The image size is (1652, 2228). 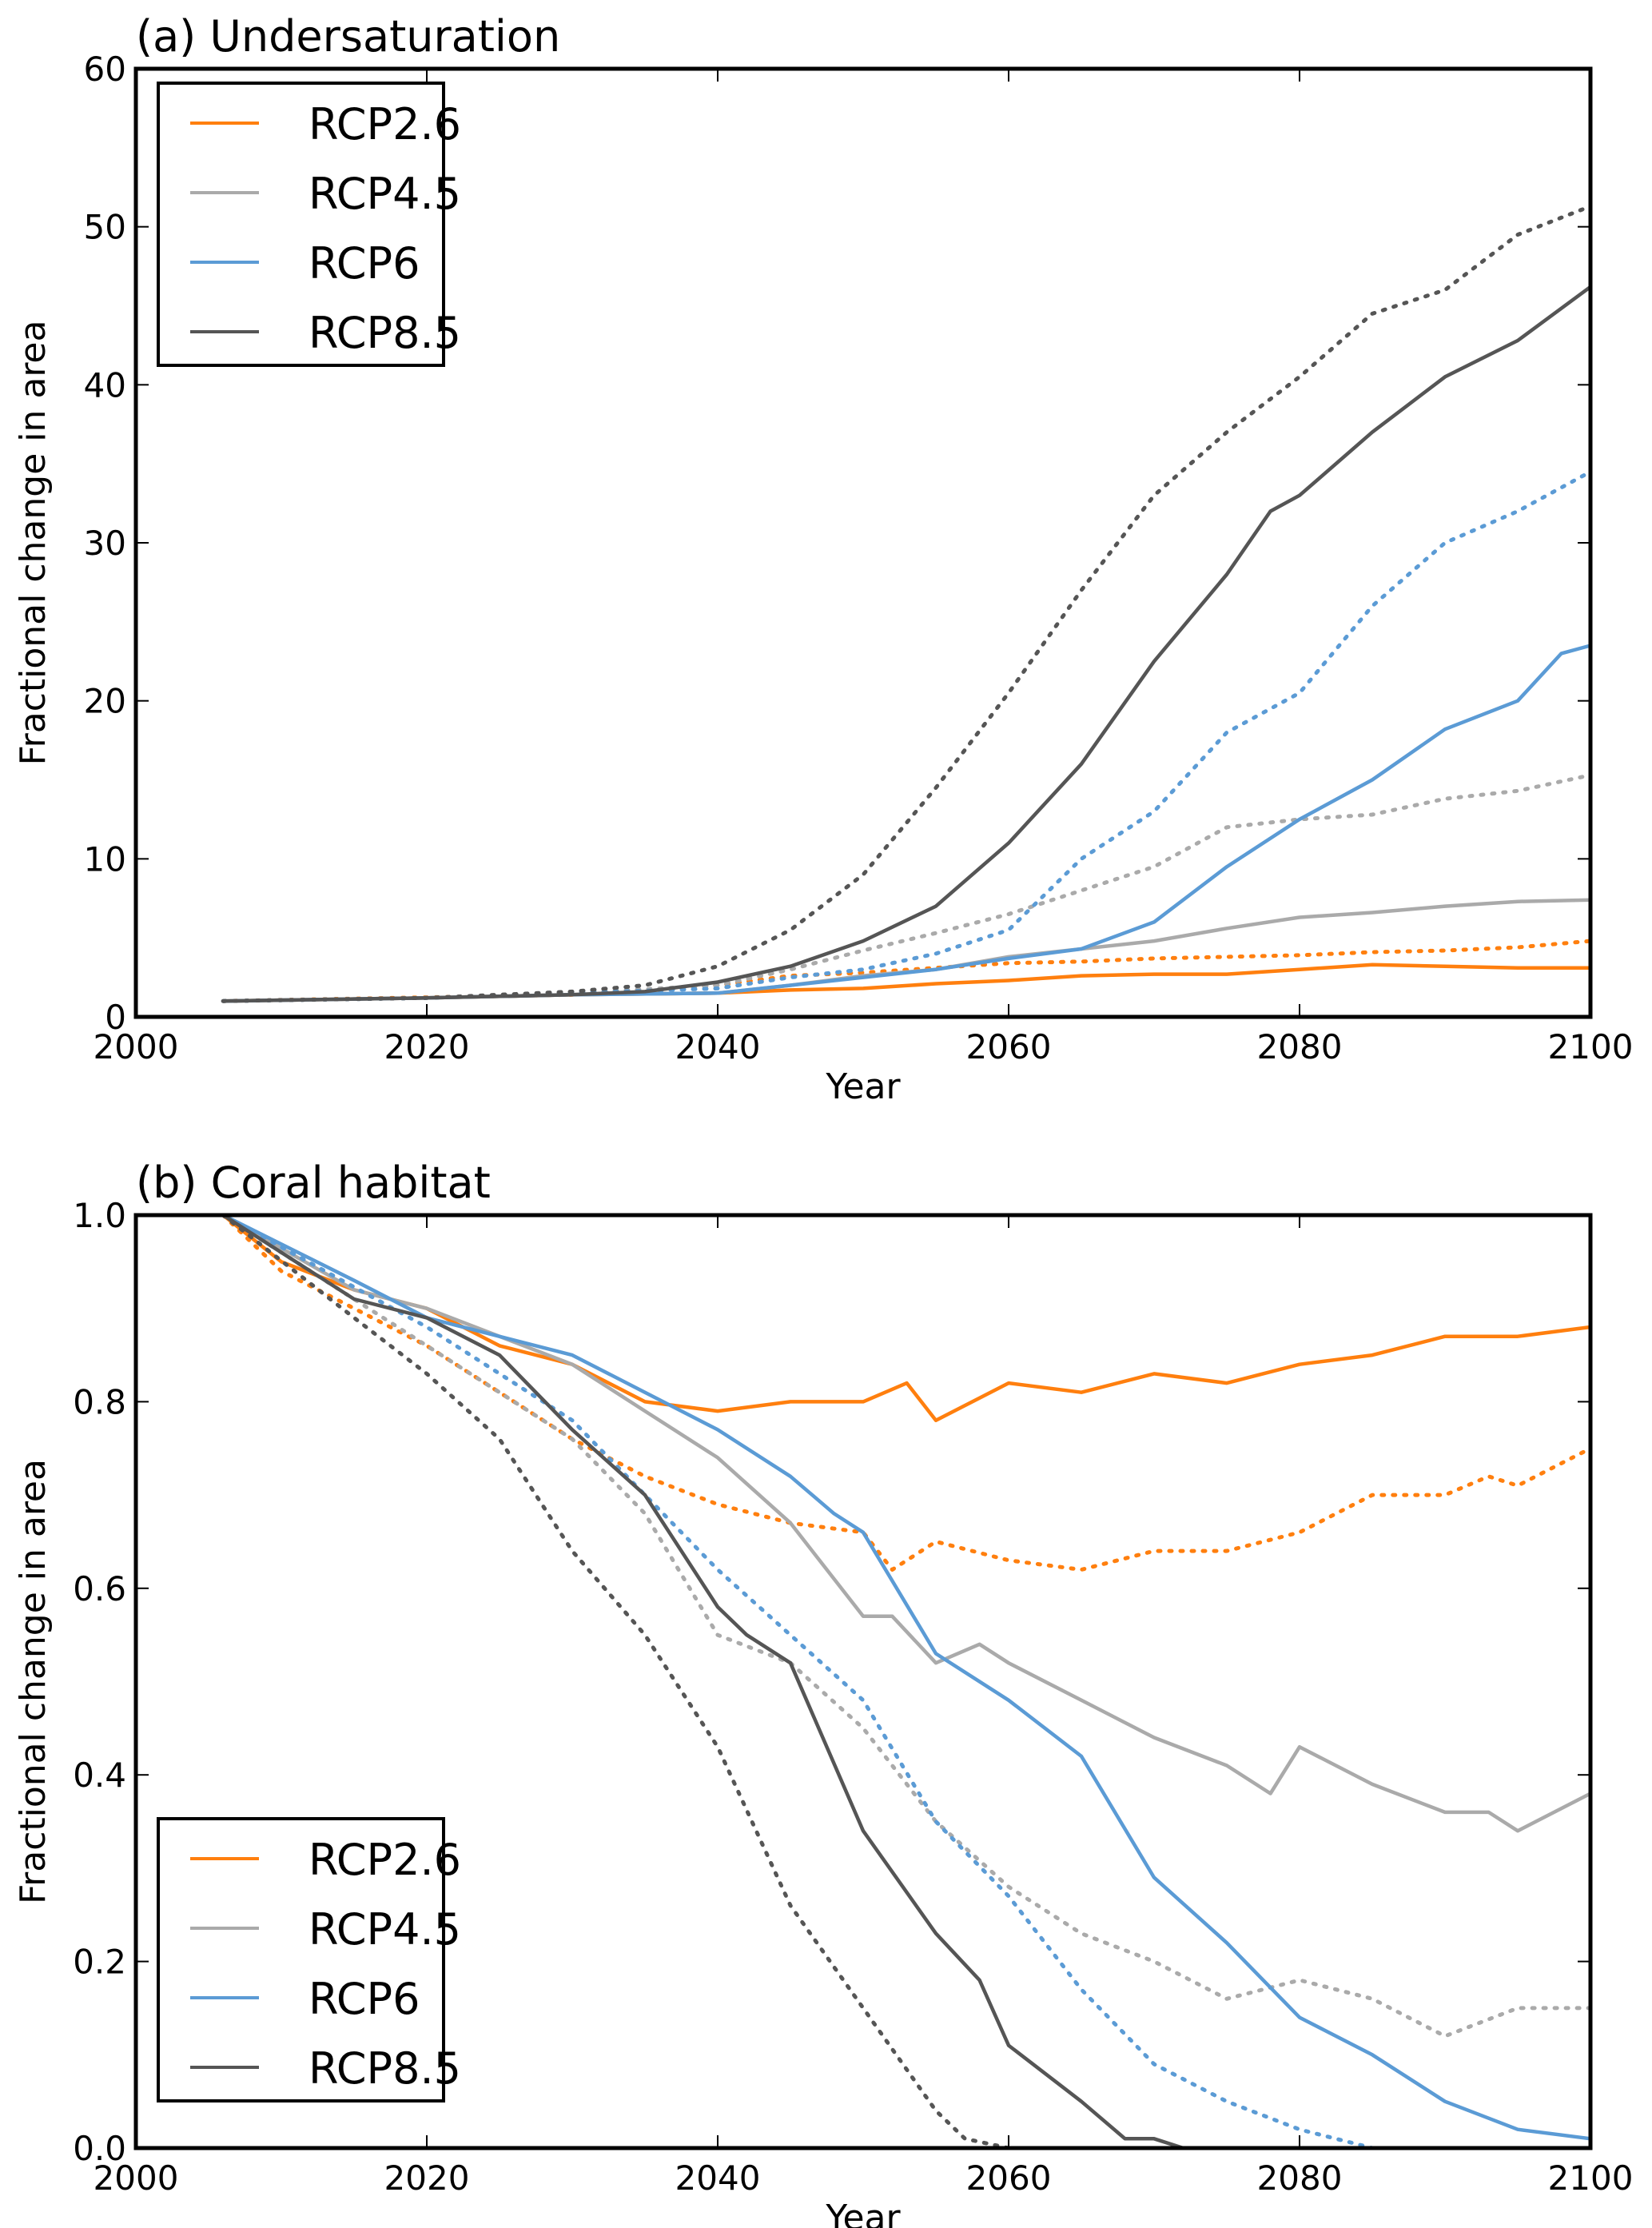 I want to click on y-tick-label: 60, so click(x=105, y=70).